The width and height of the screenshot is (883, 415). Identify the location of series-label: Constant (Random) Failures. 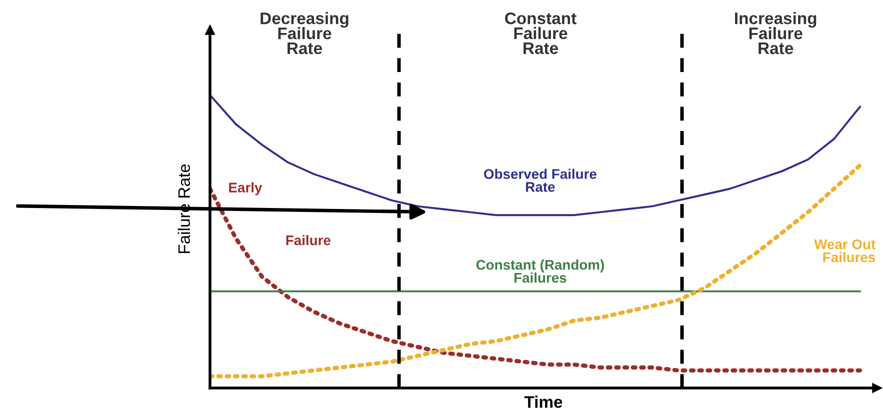
(540, 271).